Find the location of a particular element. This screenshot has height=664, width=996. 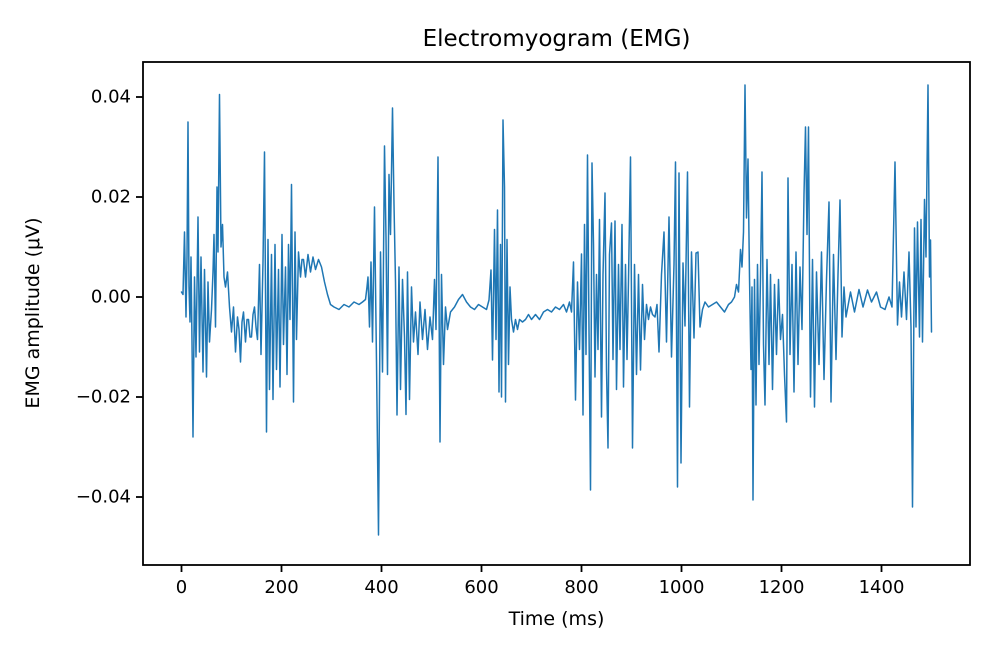

x-tick-label: 200 is located at coordinates (281, 587).